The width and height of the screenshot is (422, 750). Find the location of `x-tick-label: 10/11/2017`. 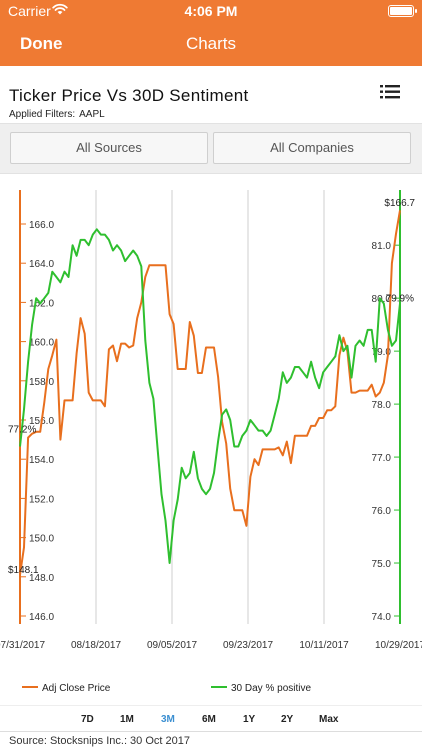

x-tick-label: 10/11/2017 is located at coordinates (324, 645).